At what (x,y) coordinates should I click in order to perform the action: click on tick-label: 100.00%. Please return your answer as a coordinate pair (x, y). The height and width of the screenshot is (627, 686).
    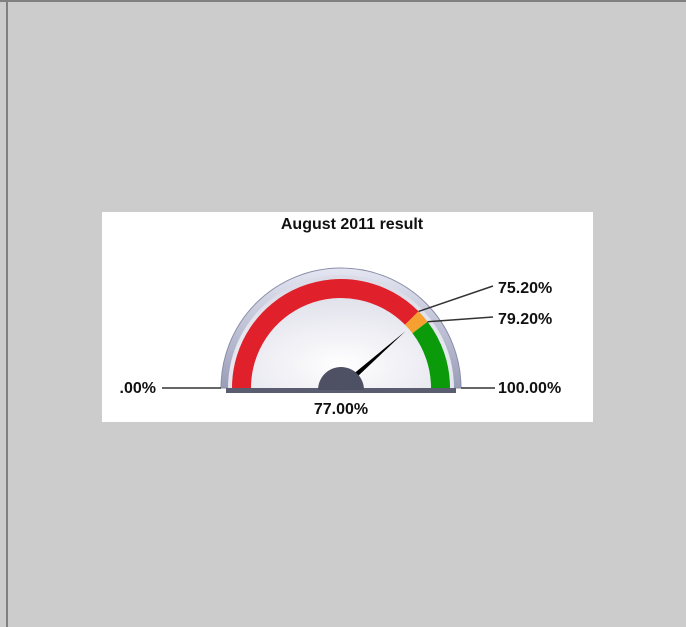
    Looking at the image, I should click on (529, 388).